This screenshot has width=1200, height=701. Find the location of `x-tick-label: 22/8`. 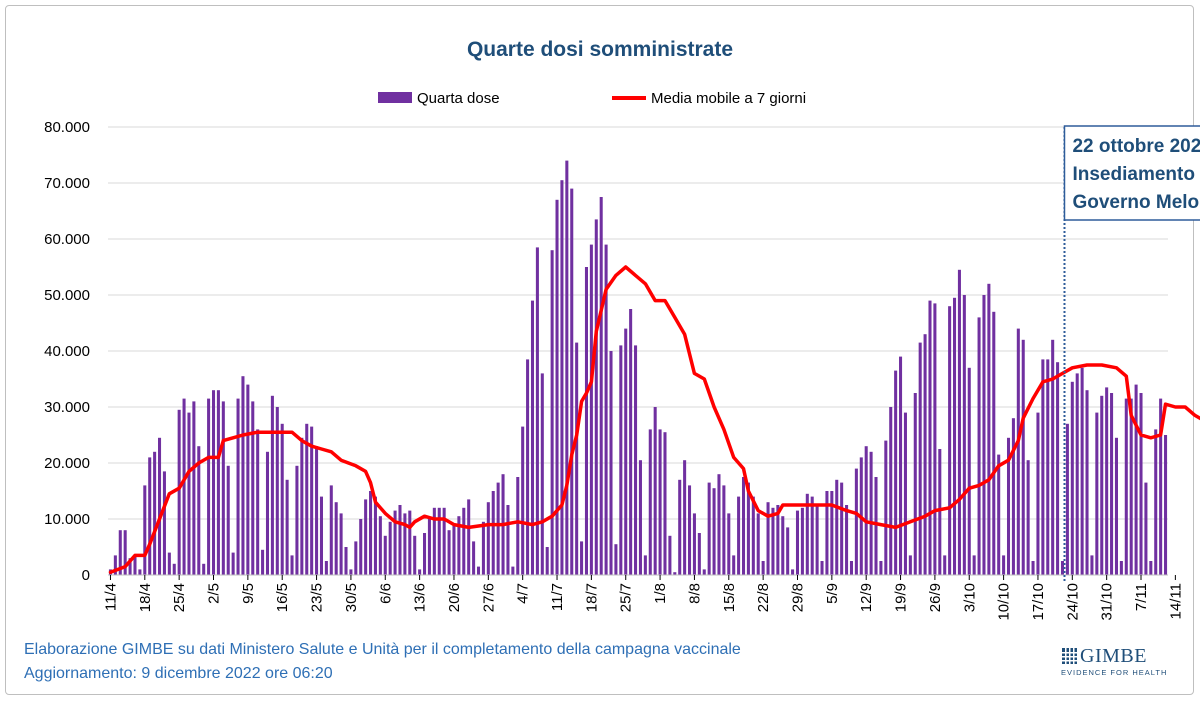

x-tick-label: 22/8 is located at coordinates (763, 597).